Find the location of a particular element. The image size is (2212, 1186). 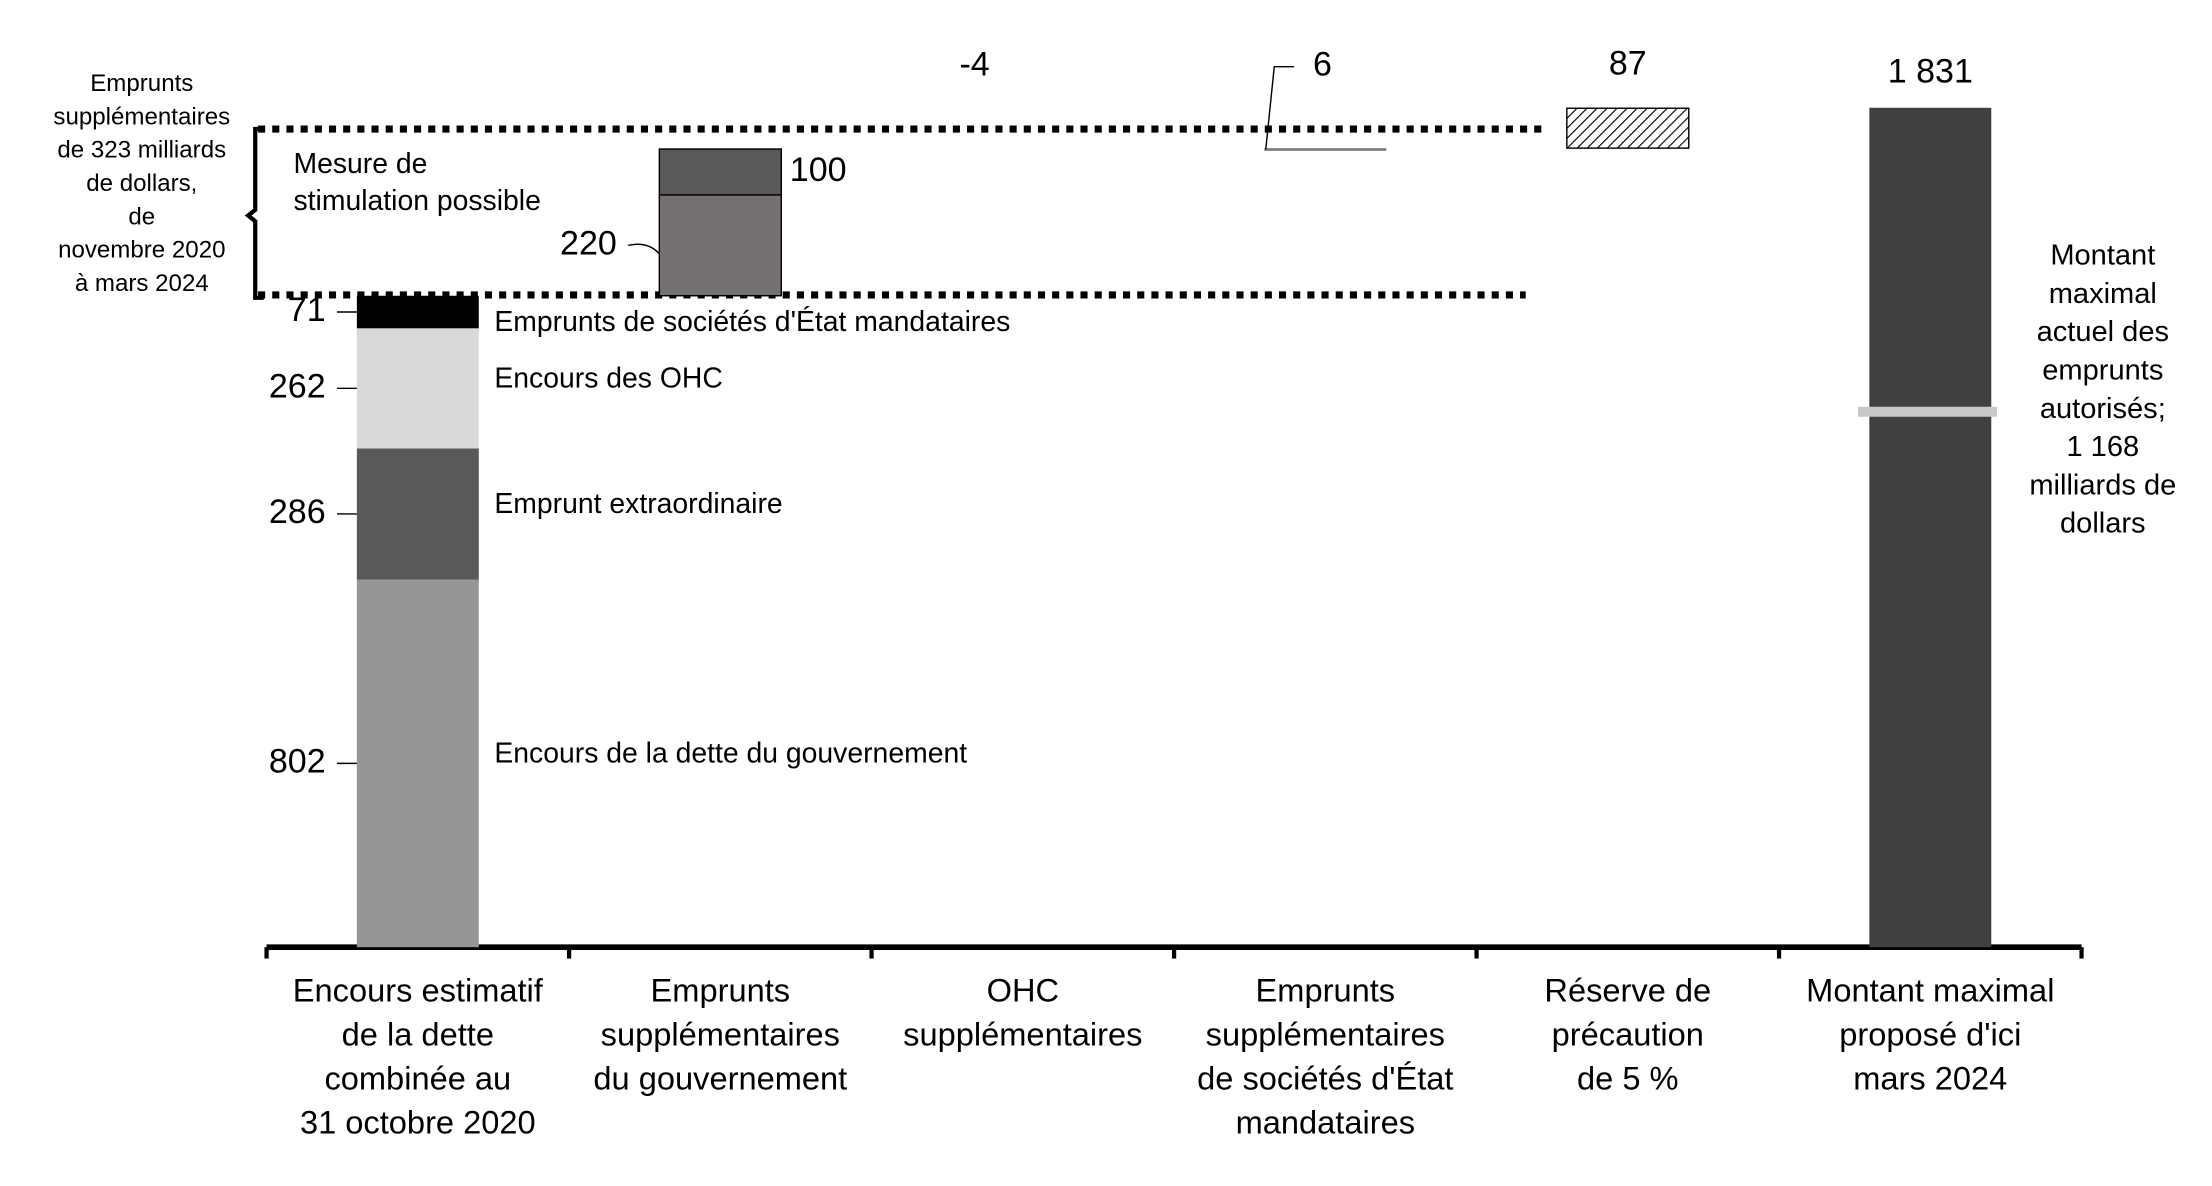

value-label: 1 831 is located at coordinates (1930, 72).